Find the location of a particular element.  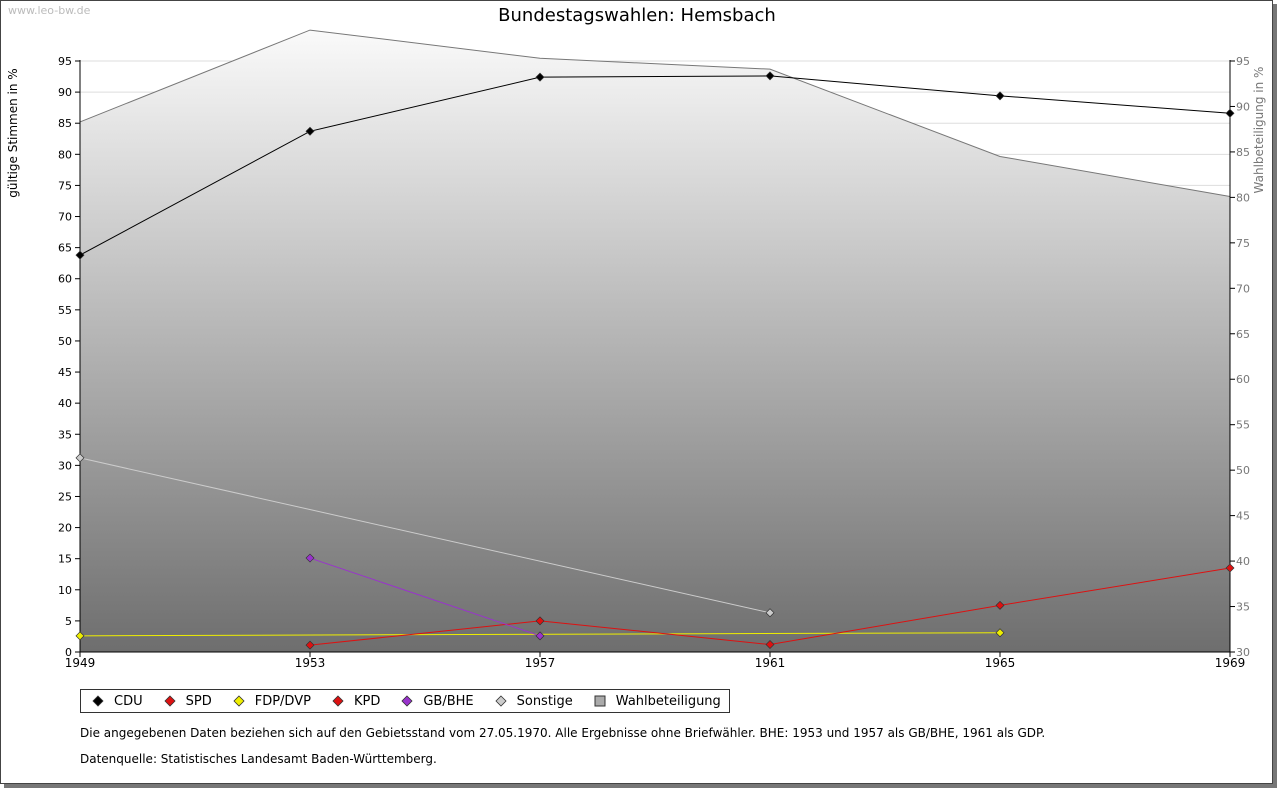

legend-item-wahlbeteiligung: Wahlbeteiligung is located at coordinates (655, 701).